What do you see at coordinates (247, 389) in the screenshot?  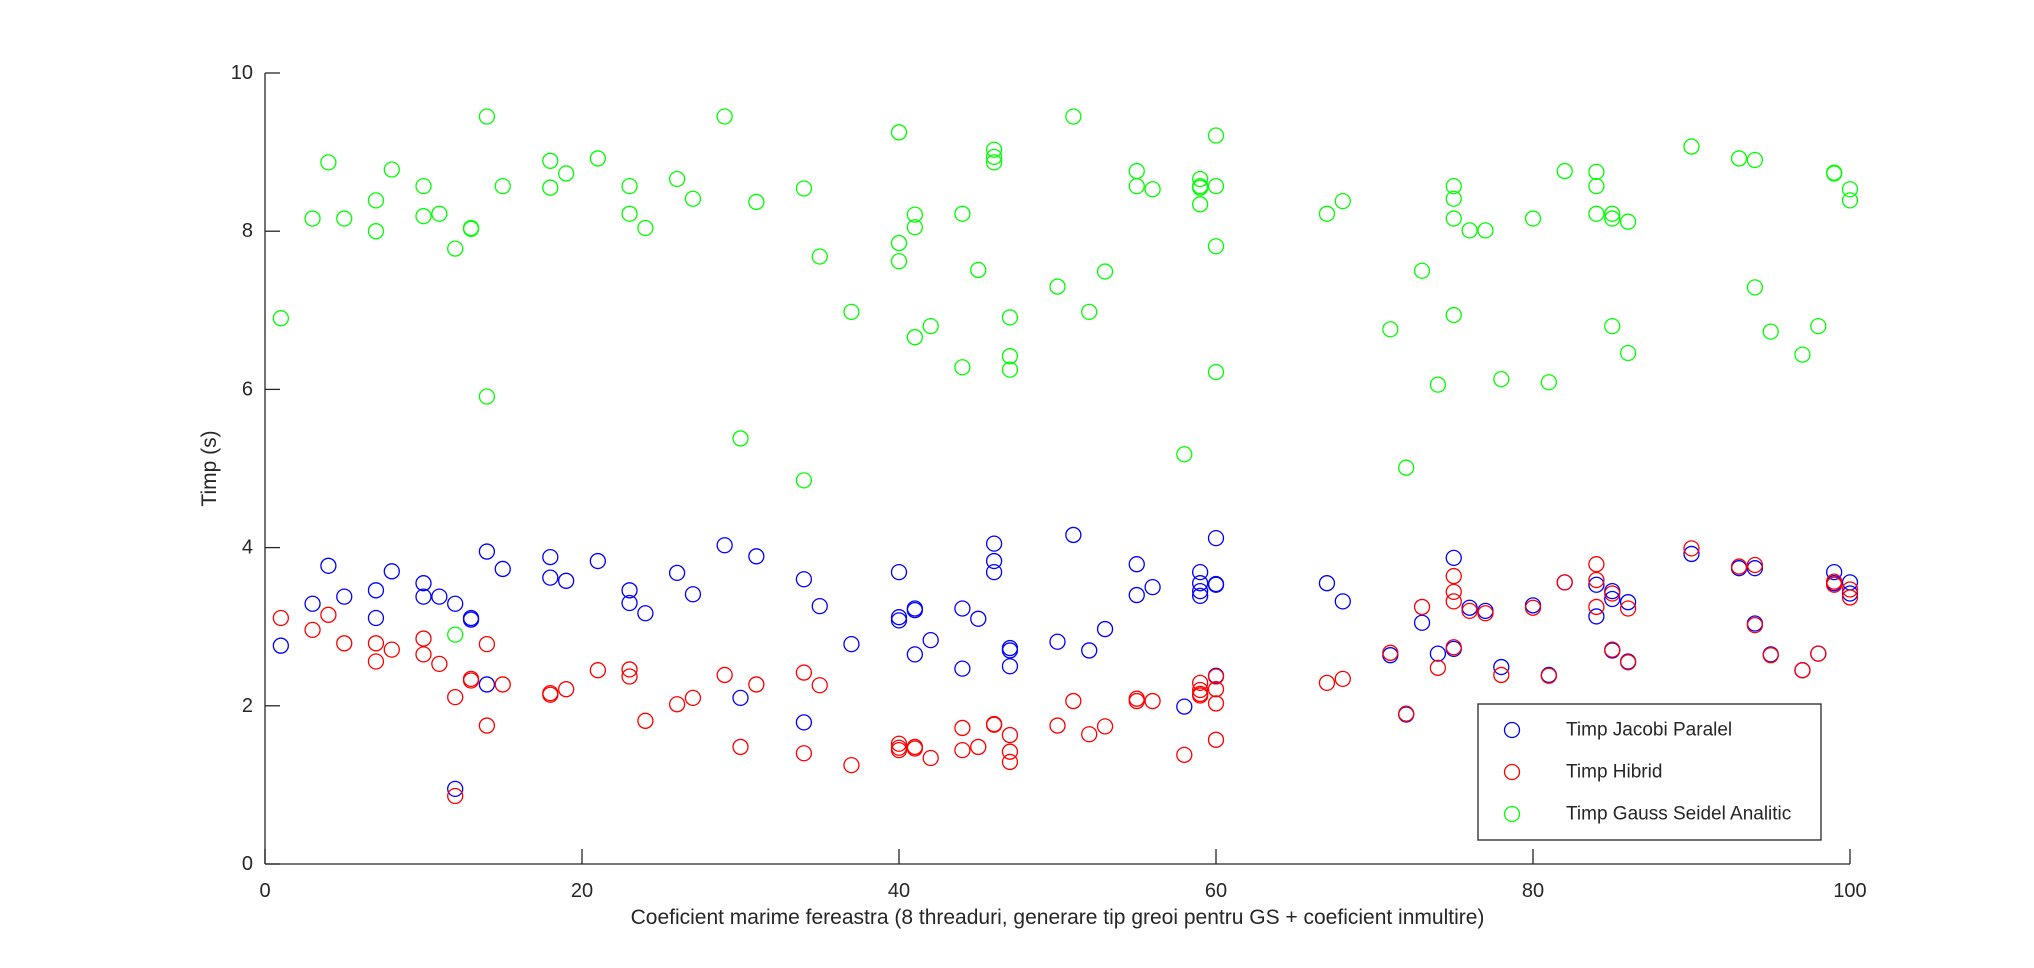 I see `y-tick-label: 6` at bounding box center [247, 389].